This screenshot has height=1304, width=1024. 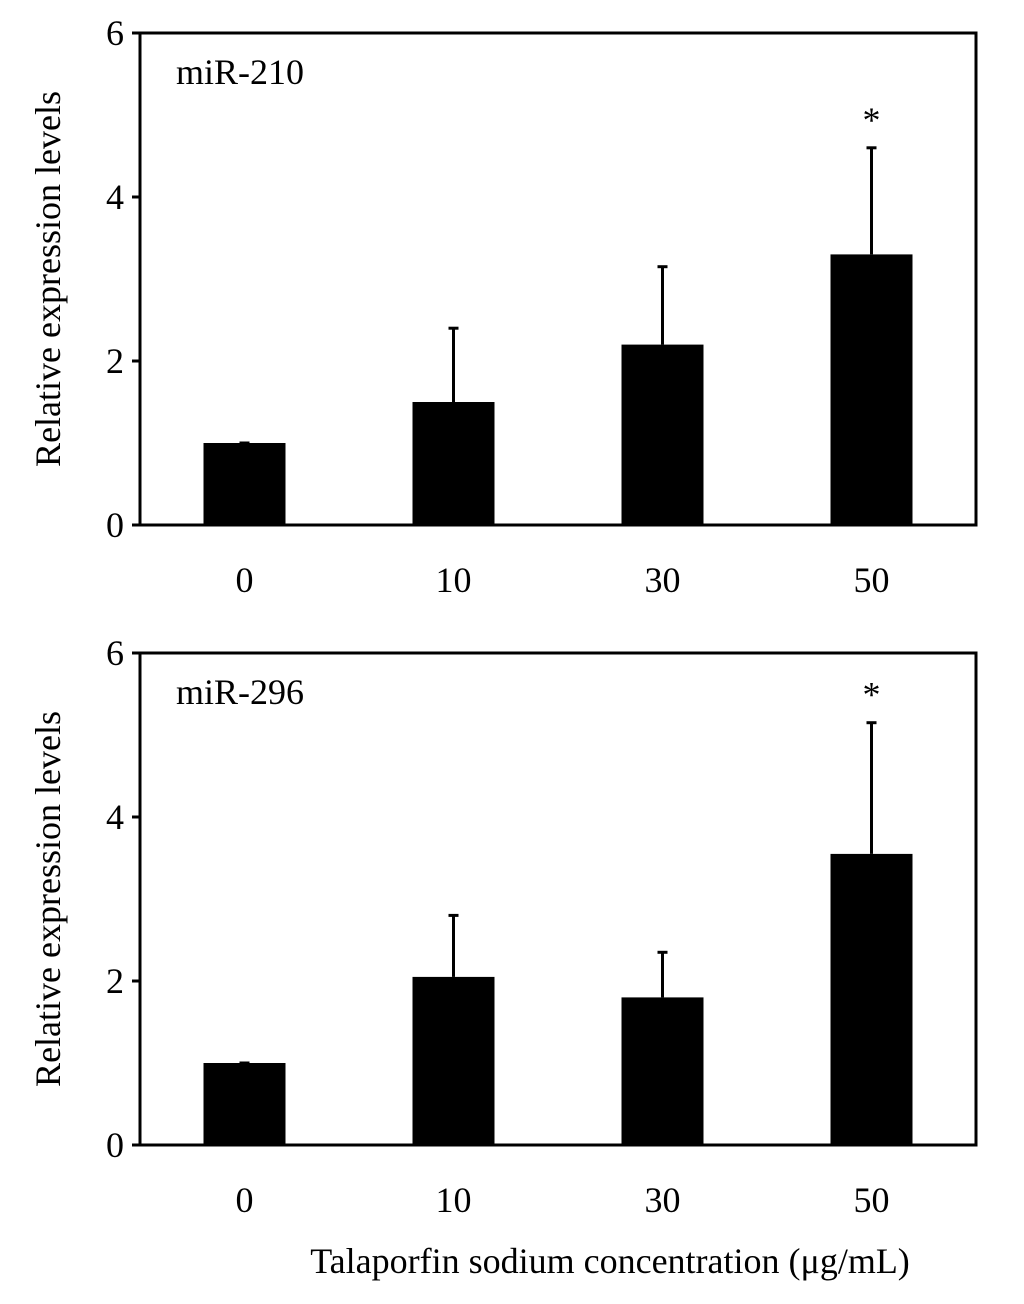 What do you see at coordinates (240, 692) in the screenshot?
I see `panel-label: miR-296` at bounding box center [240, 692].